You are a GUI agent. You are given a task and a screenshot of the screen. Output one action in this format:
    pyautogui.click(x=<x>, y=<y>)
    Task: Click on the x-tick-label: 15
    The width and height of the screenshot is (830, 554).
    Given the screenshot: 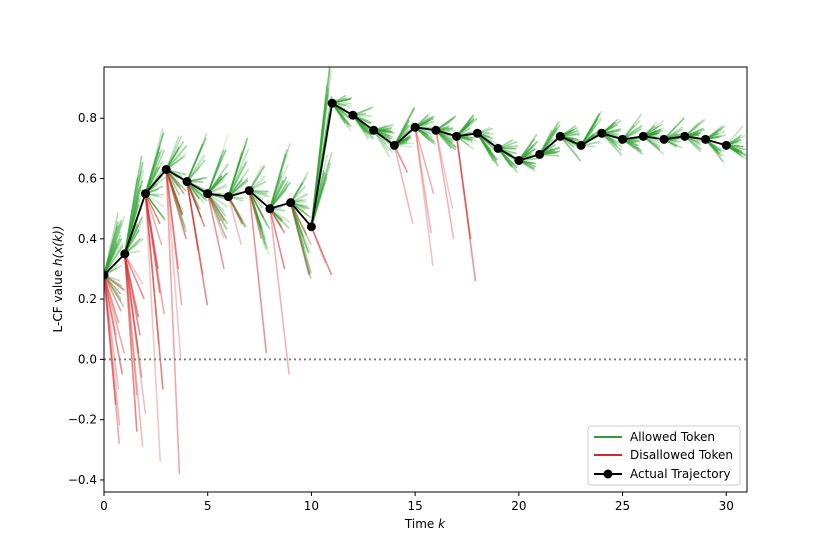 What is the action you would take?
    pyautogui.click(x=414, y=506)
    